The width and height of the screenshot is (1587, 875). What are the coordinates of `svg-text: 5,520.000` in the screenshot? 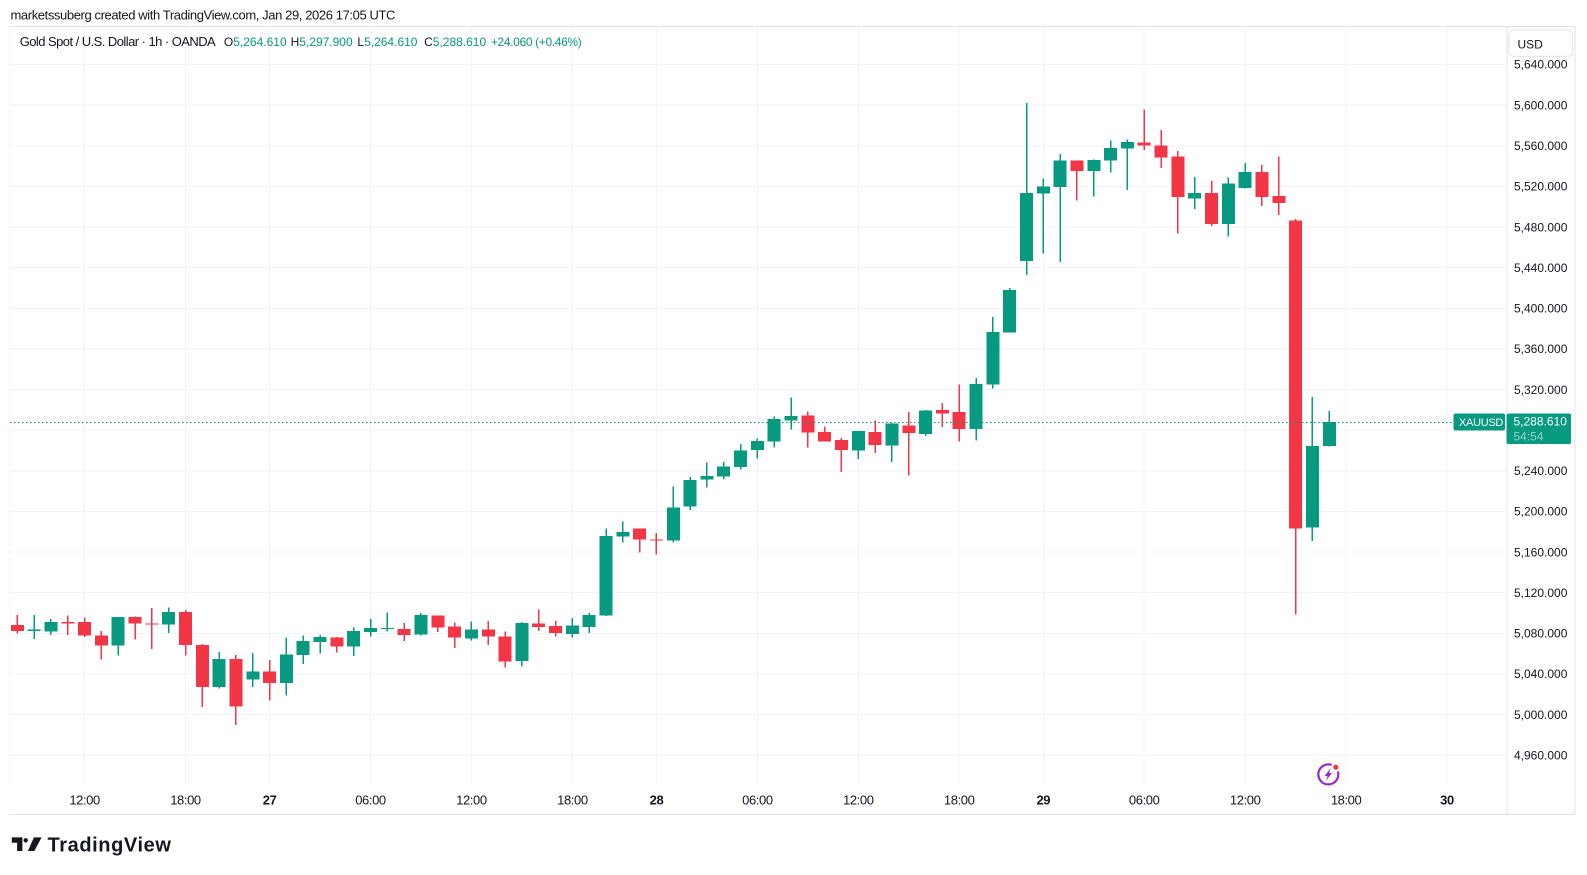 It's located at (1541, 187).